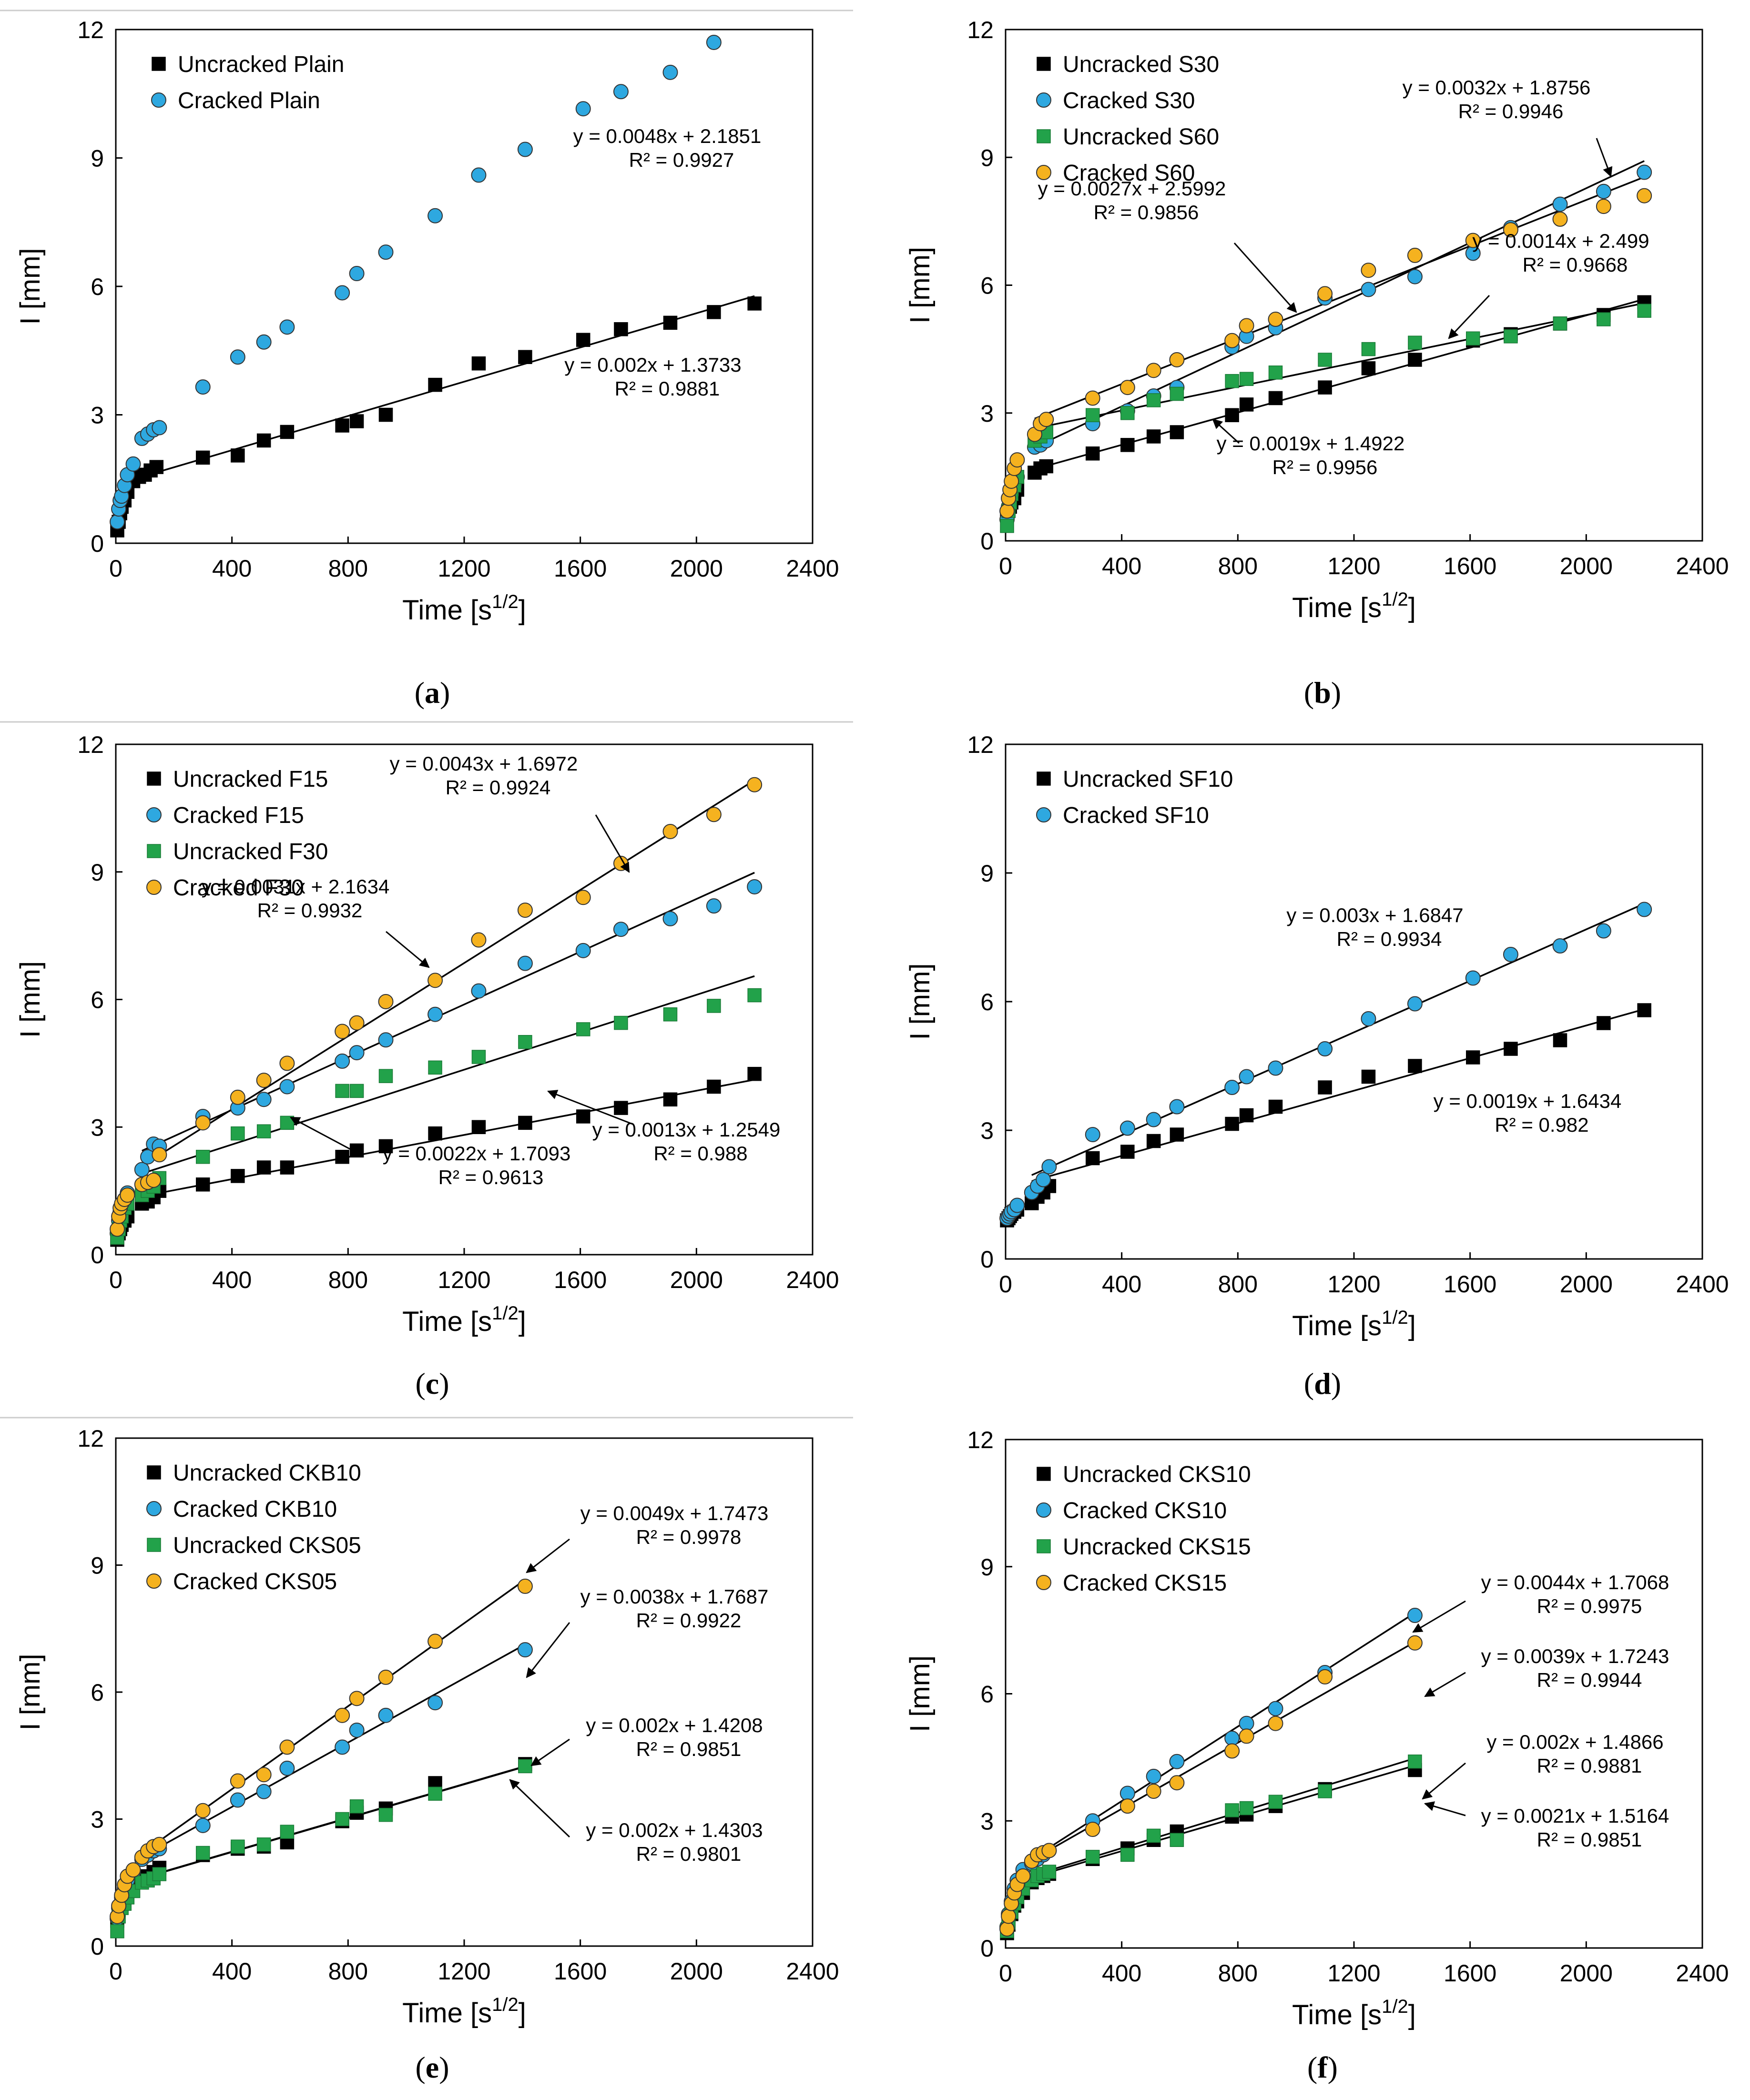 This screenshot has width=1750, height=2100. Describe the element at coordinates (484, 763) in the screenshot. I see `fit-equation-label: y = 0.0043x + 1.6972` at that location.